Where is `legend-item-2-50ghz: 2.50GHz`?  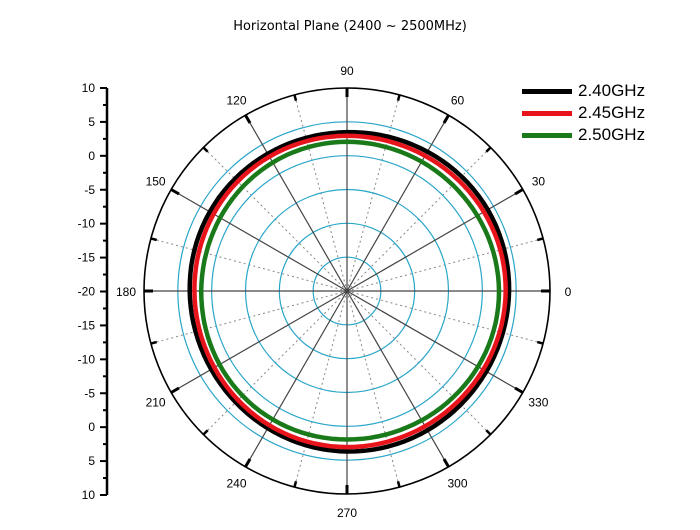
legend-item-2-50ghz: 2.50GHz is located at coordinates (583, 135).